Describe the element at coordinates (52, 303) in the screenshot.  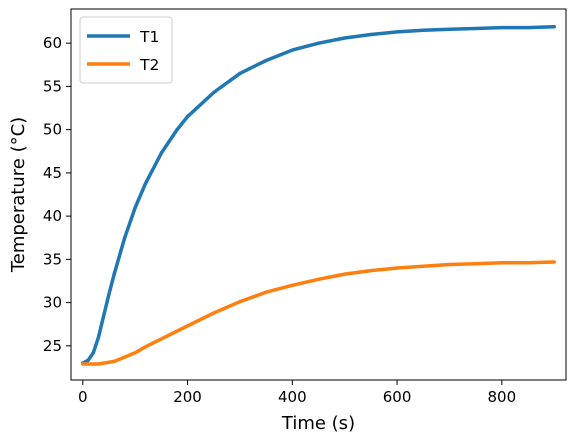
I see `y-tick-label: 30` at that location.